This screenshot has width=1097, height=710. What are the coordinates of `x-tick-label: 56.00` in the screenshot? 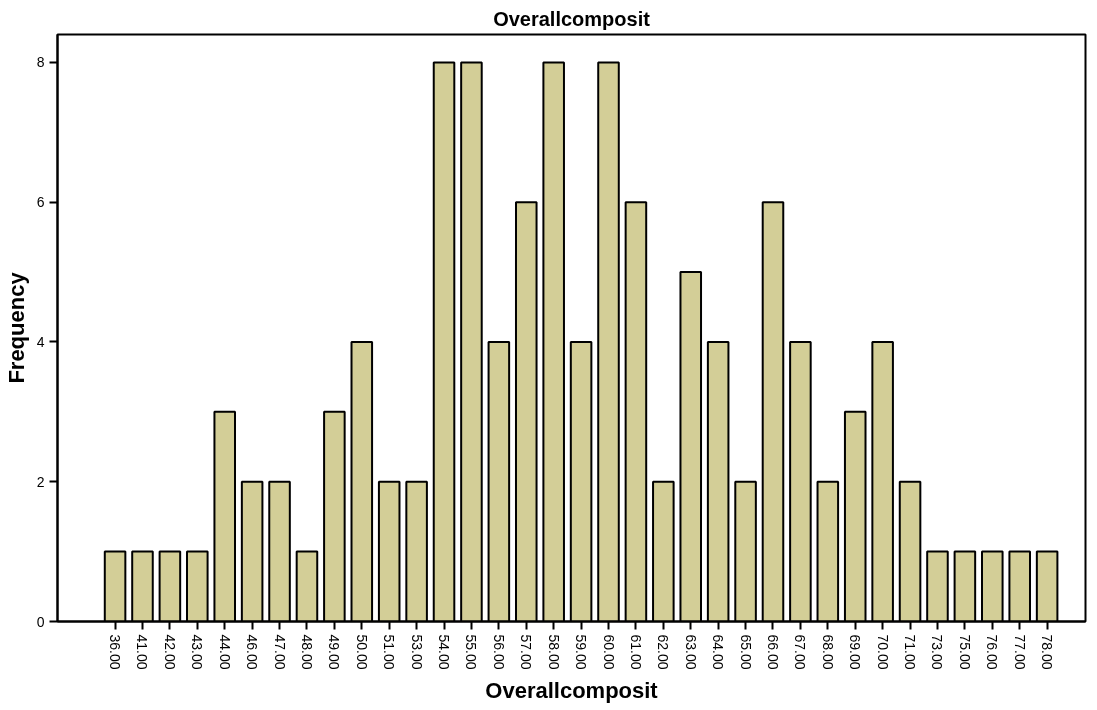 It's located at (498, 652).